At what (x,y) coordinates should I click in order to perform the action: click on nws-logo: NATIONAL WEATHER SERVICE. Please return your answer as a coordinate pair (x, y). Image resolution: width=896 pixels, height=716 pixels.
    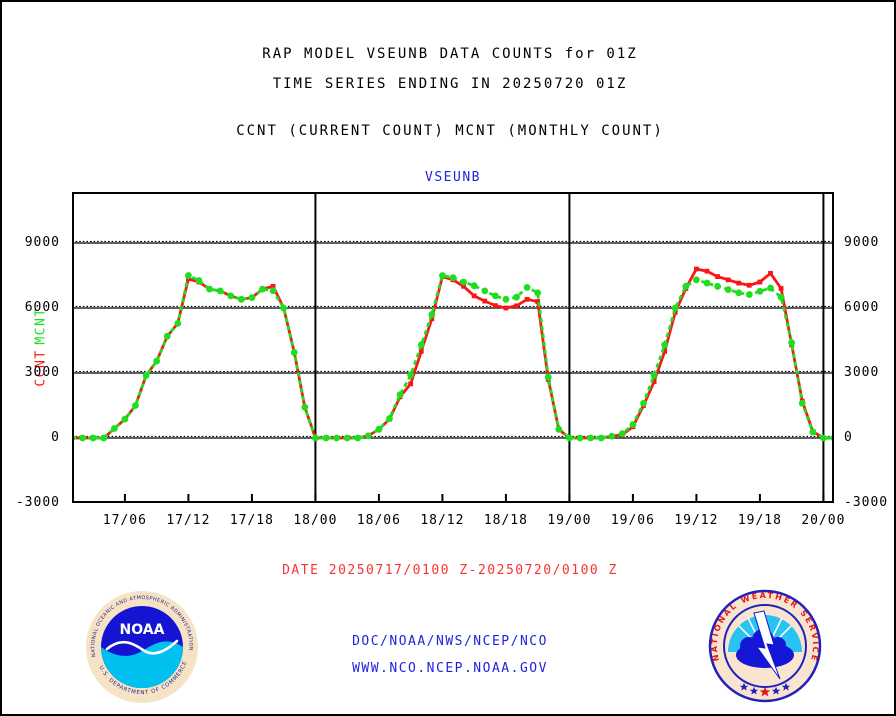
    Looking at the image, I should click on (765, 646).